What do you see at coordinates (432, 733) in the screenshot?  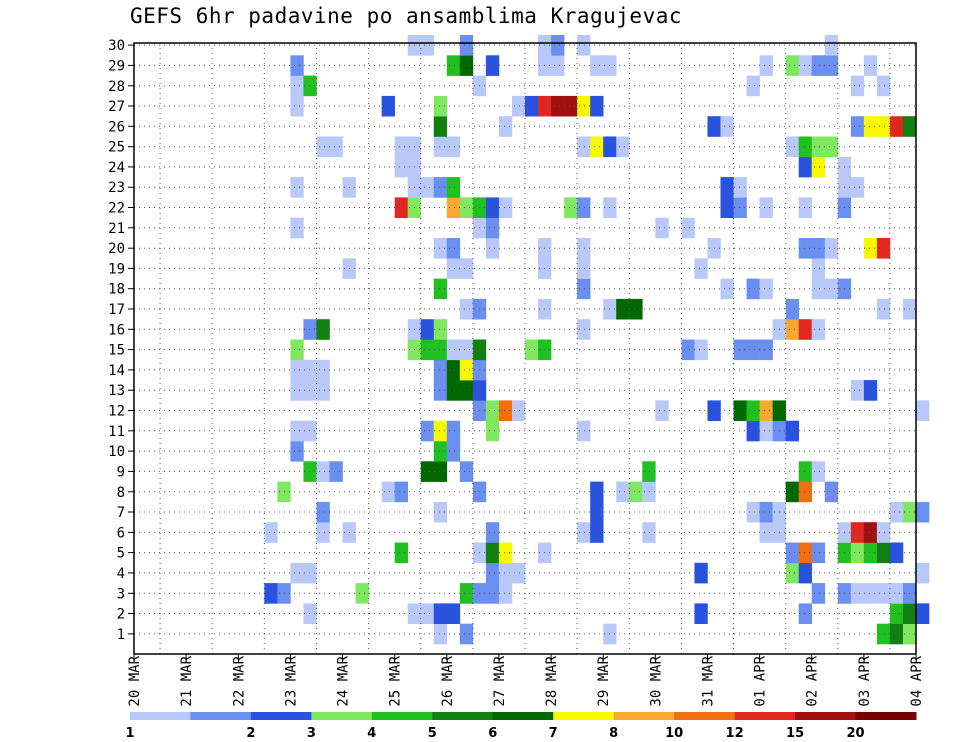 I see `legend-label: 5` at bounding box center [432, 733].